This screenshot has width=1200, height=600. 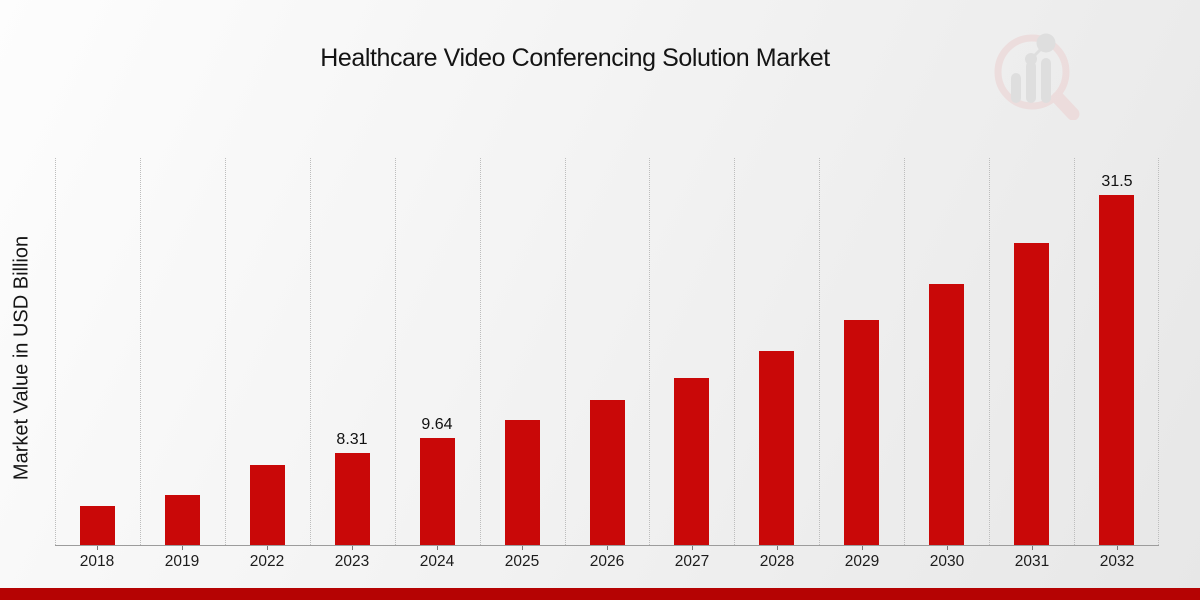 I want to click on brand-watermark-logo, so click(x=1035, y=73).